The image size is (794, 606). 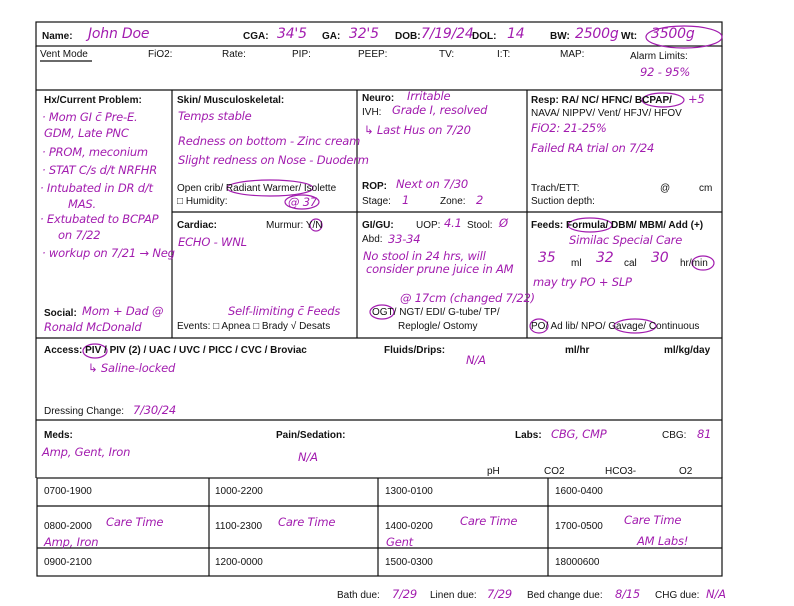 I want to click on note: MAS., so click(x=82, y=204).